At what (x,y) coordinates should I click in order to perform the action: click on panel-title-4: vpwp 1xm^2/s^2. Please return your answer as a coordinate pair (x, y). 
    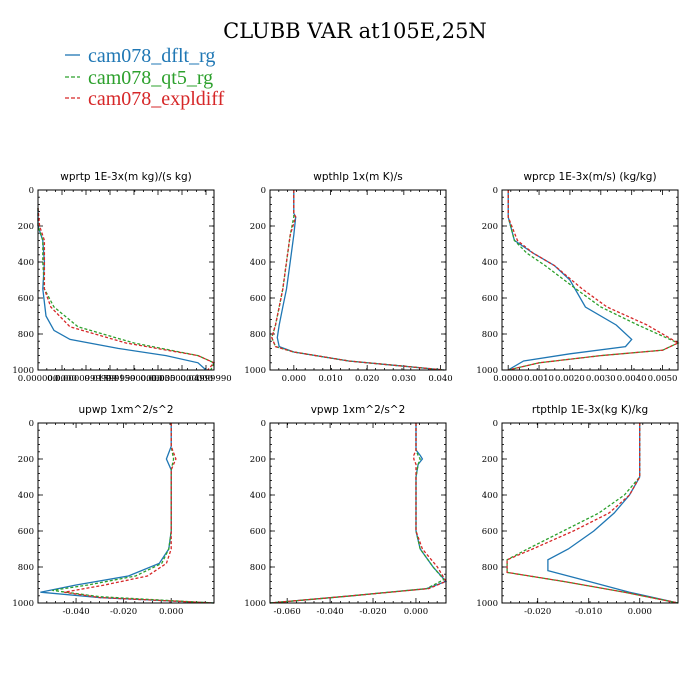
    Looking at the image, I should click on (358, 410).